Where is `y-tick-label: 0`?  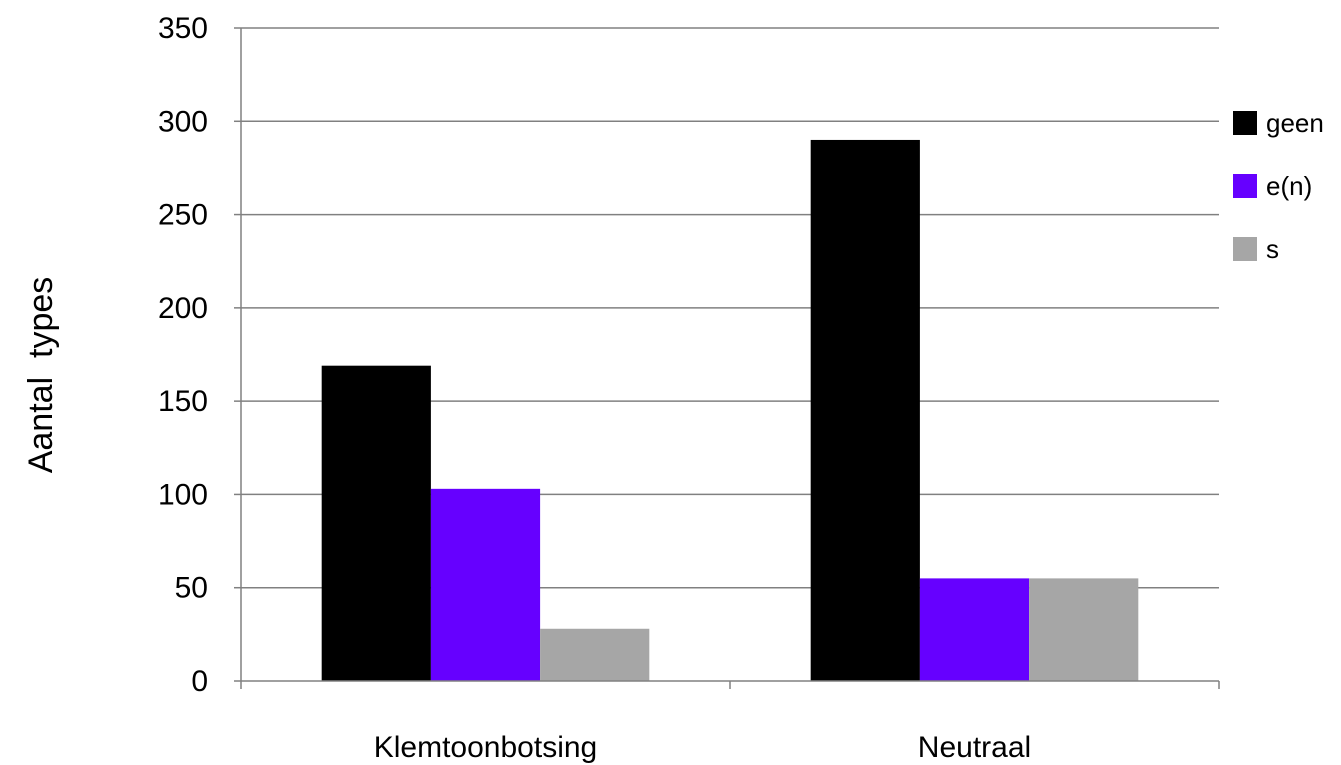 y-tick-label: 0 is located at coordinates (199, 681).